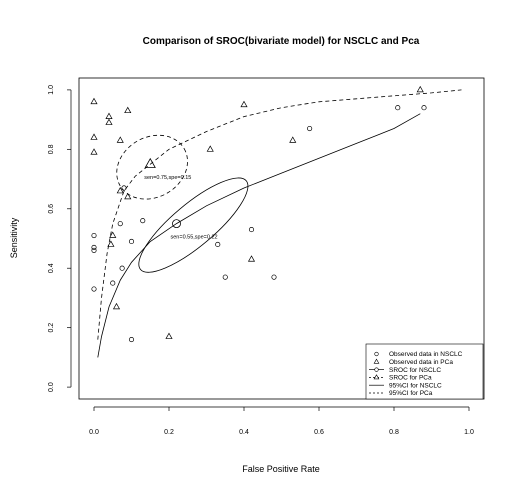 This screenshot has height=497, width=524. I want to click on x-tick-label: 0.0, so click(94, 432).